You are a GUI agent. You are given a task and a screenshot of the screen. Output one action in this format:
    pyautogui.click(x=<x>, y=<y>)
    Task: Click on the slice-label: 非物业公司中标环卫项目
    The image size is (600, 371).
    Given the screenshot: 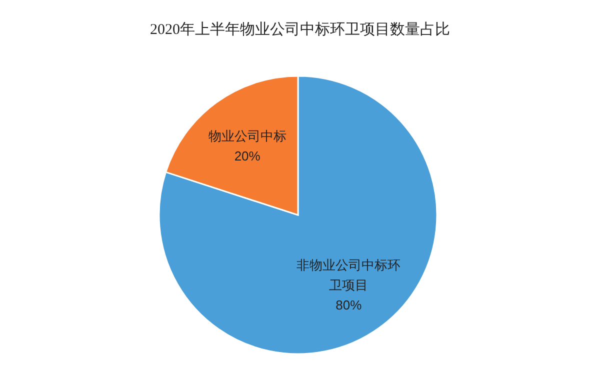 What is the action you would take?
    pyautogui.click(x=348, y=275)
    